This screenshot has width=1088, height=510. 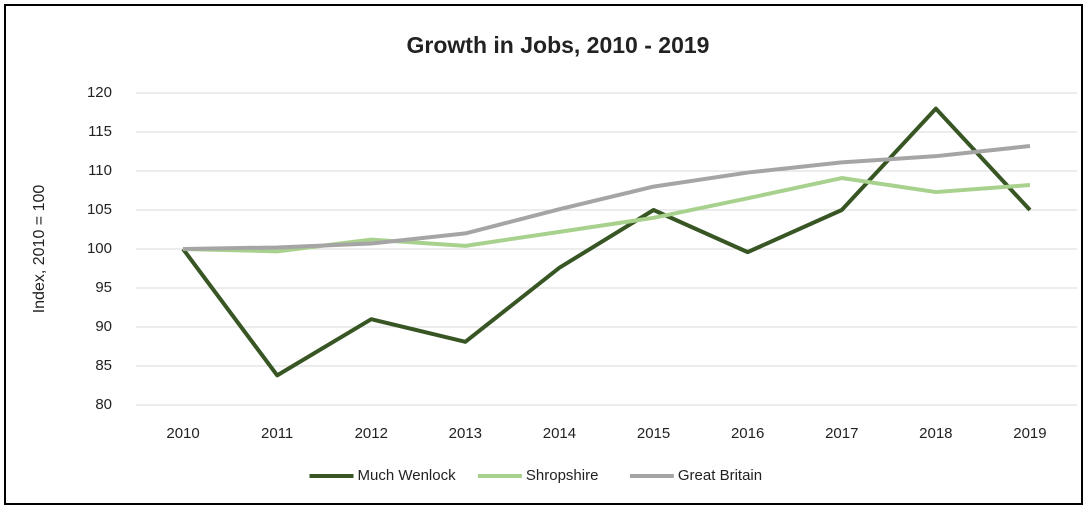 What do you see at coordinates (103, 287) in the screenshot?
I see `y-tick-label: 95` at bounding box center [103, 287].